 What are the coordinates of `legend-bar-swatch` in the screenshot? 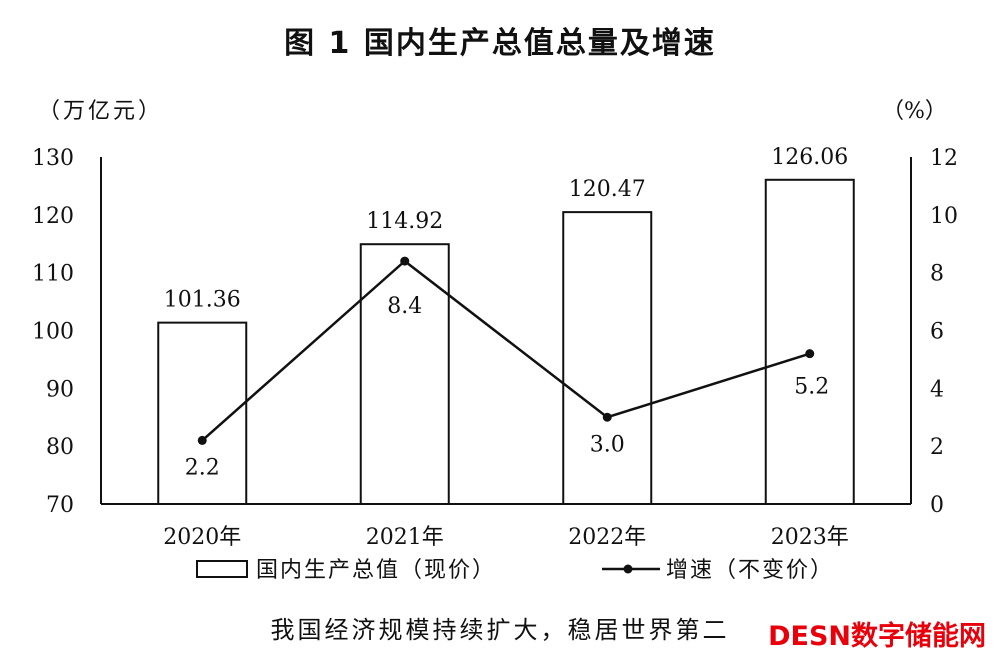 It's located at (222, 569).